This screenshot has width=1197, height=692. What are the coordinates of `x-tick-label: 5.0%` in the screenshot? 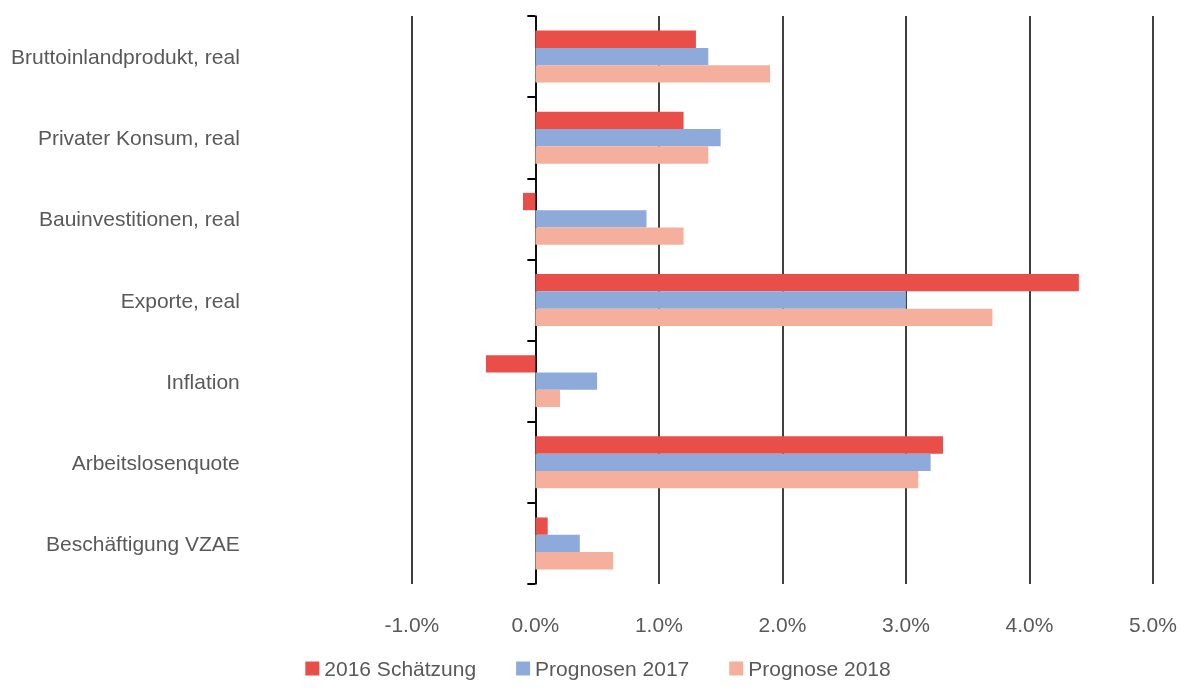 It's located at (1153, 624).